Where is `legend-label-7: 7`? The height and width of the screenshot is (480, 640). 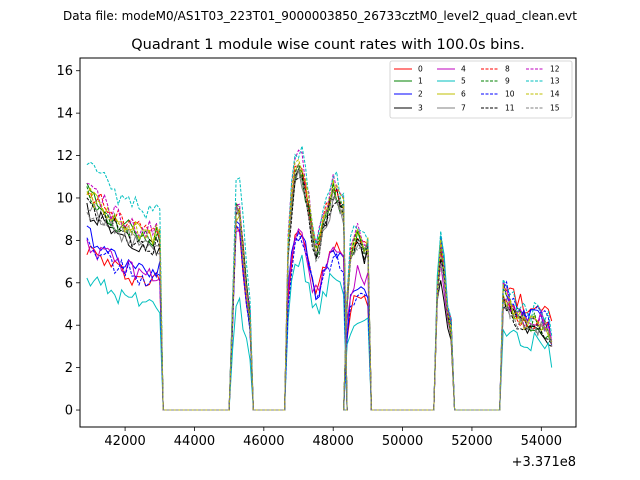 legend-label-7: 7 is located at coordinates (463, 108).